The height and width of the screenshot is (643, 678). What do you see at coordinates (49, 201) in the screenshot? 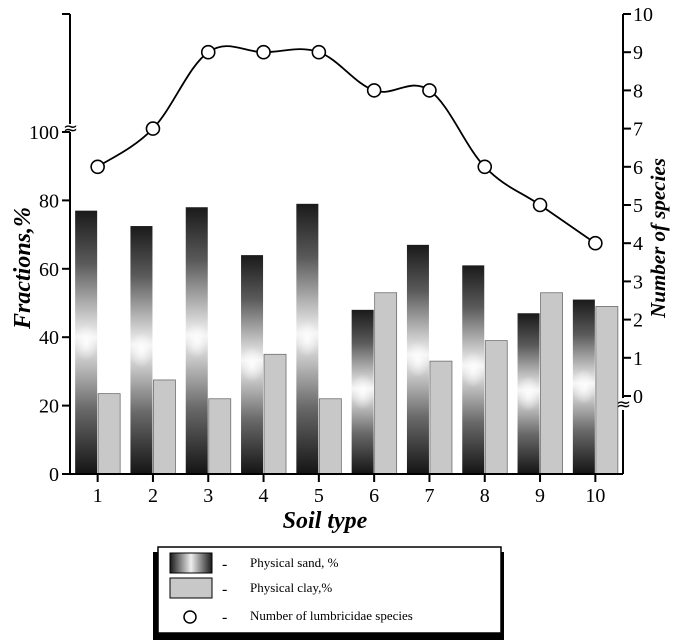
I see `left-tick-label-80: 80` at bounding box center [49, 201].